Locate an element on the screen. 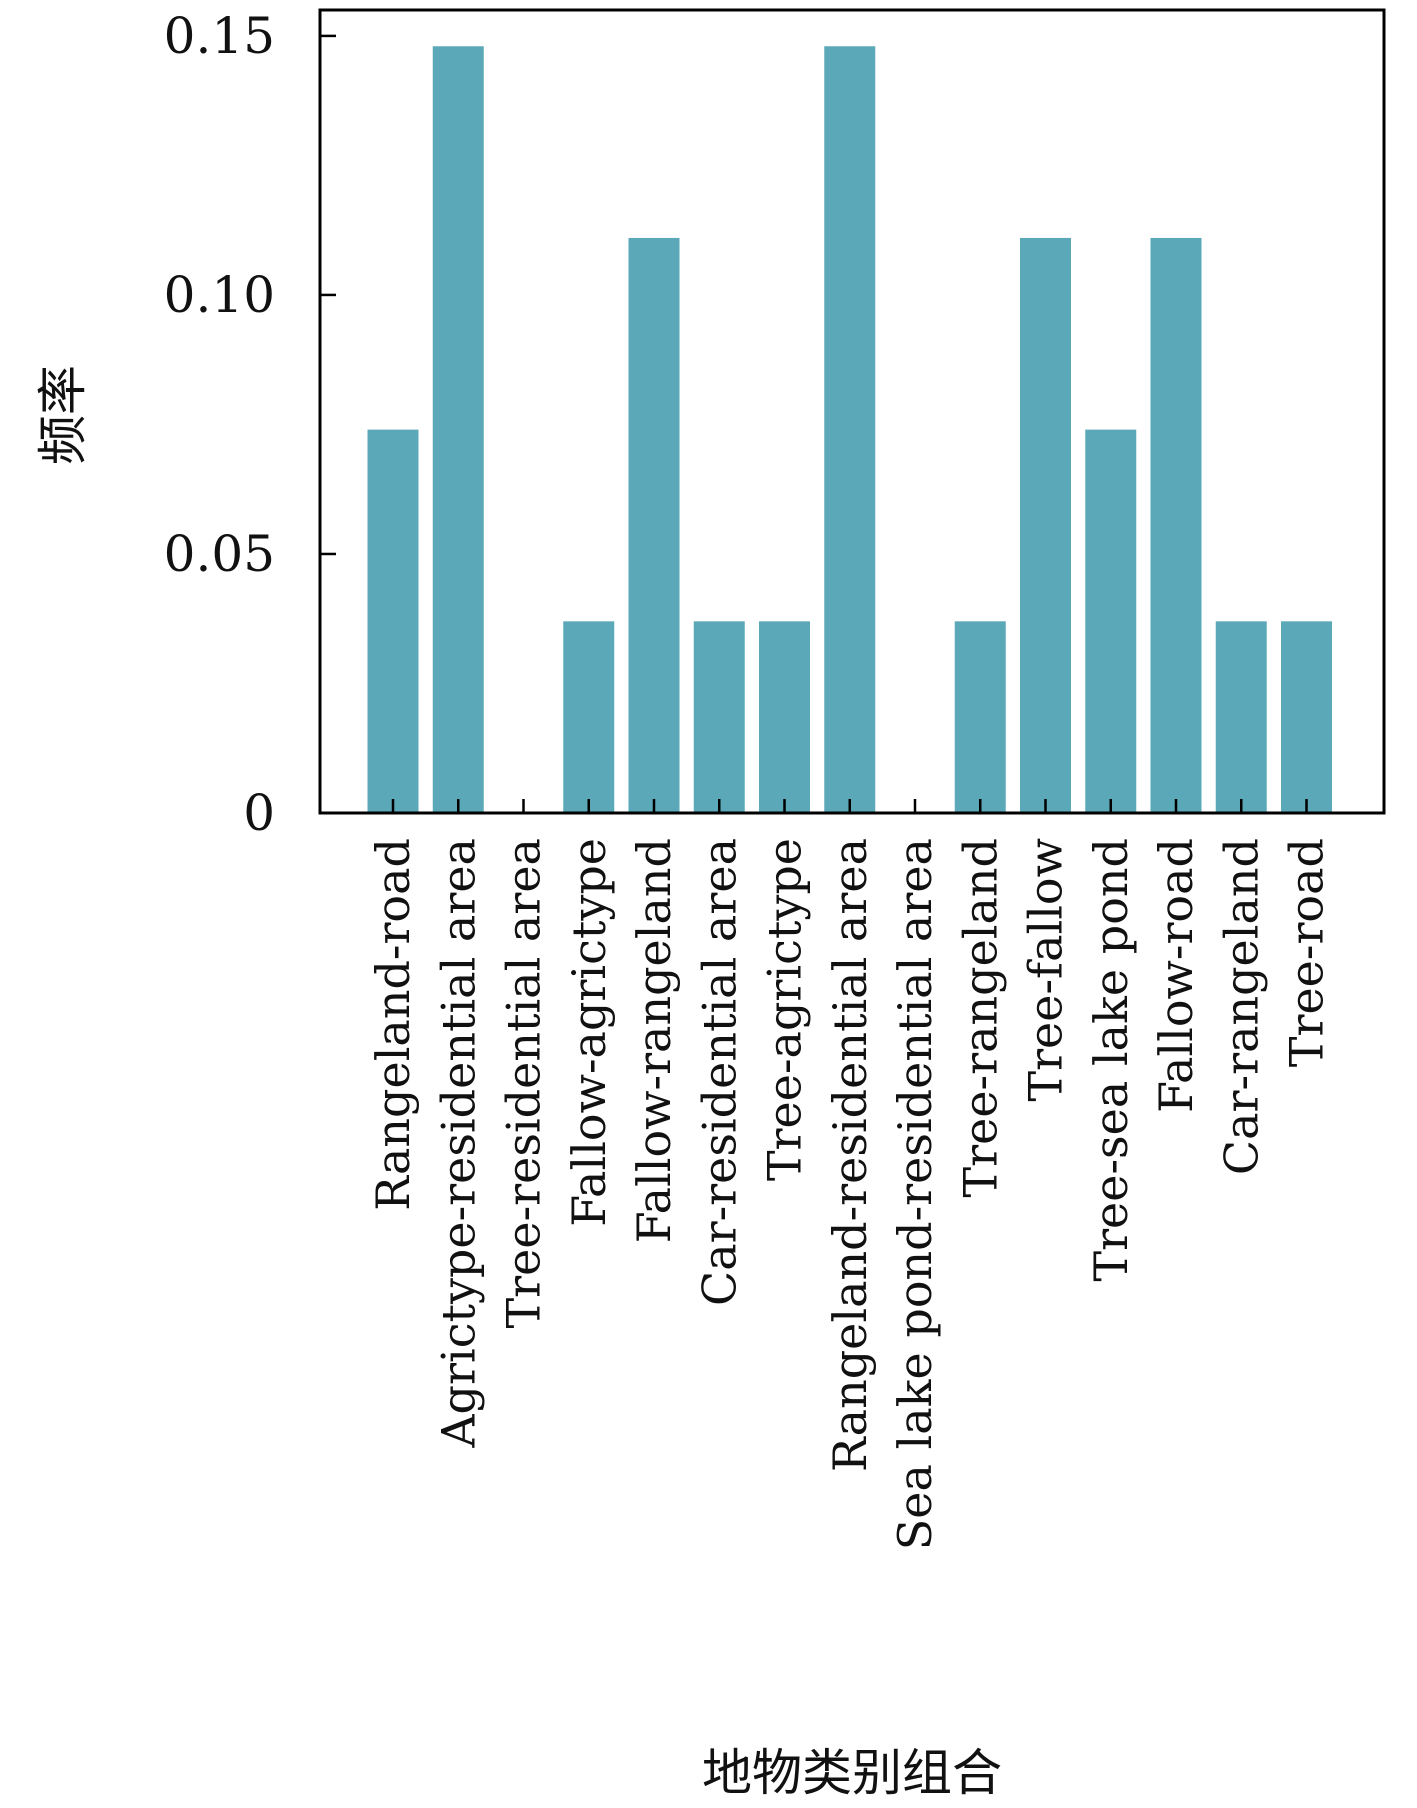 The image size is (1417, 1808). x-tick-label-6: Tree-agrictype is located at coordinates (785, 1009).